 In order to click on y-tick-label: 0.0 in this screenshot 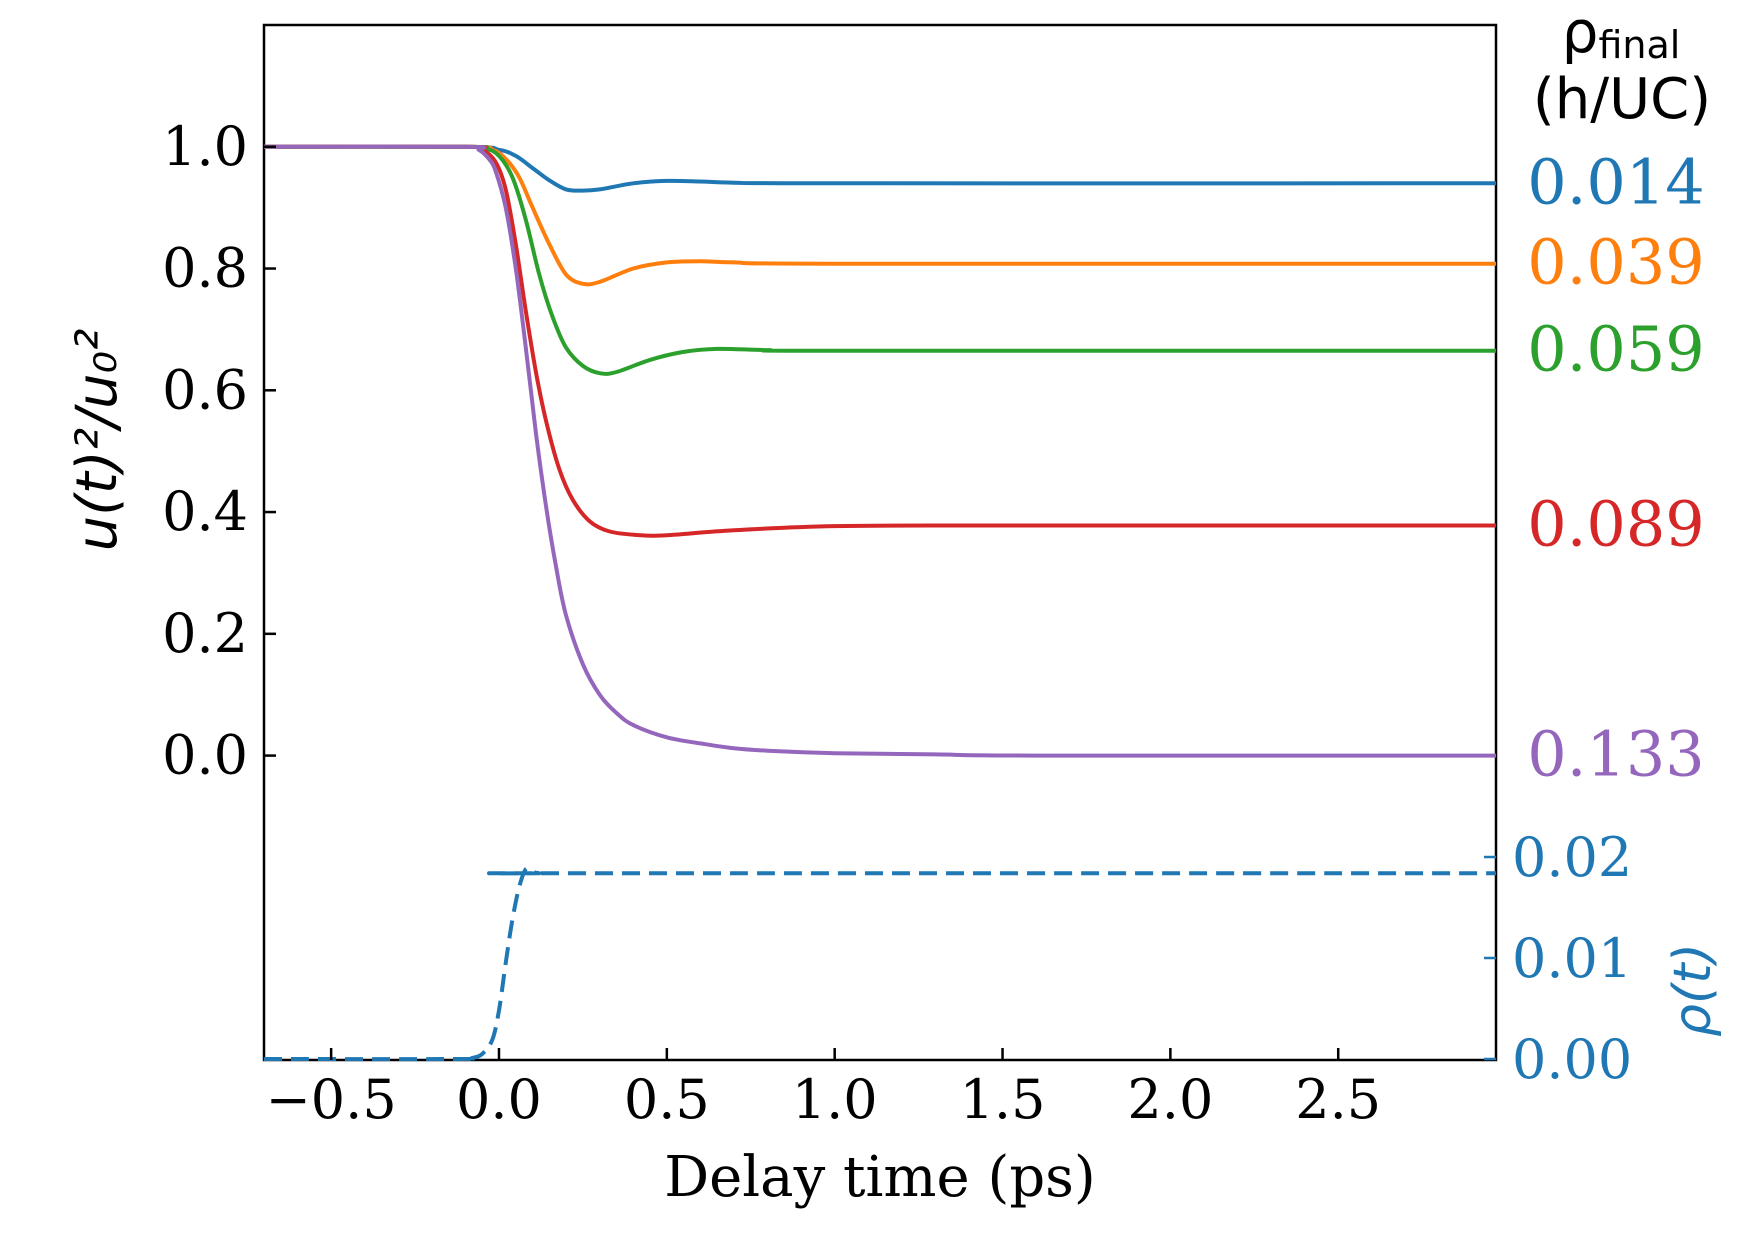, I will do `click(205, 755)`.